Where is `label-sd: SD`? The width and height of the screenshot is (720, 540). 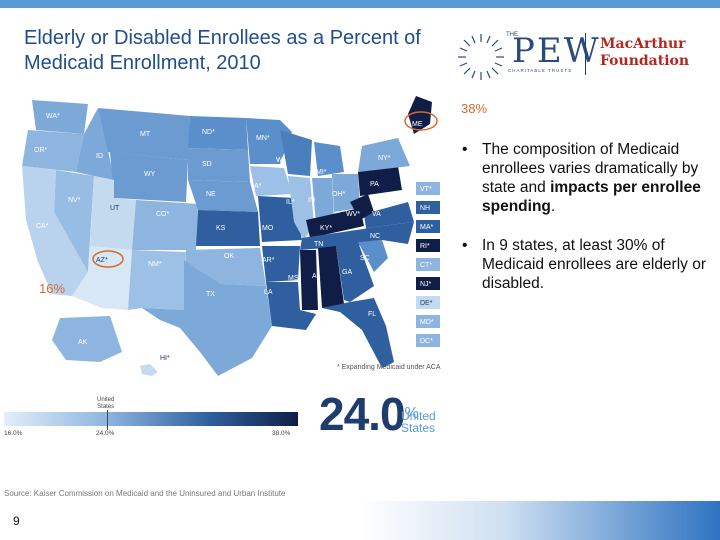 label-sd: SD is located at coordinates (207, 164).